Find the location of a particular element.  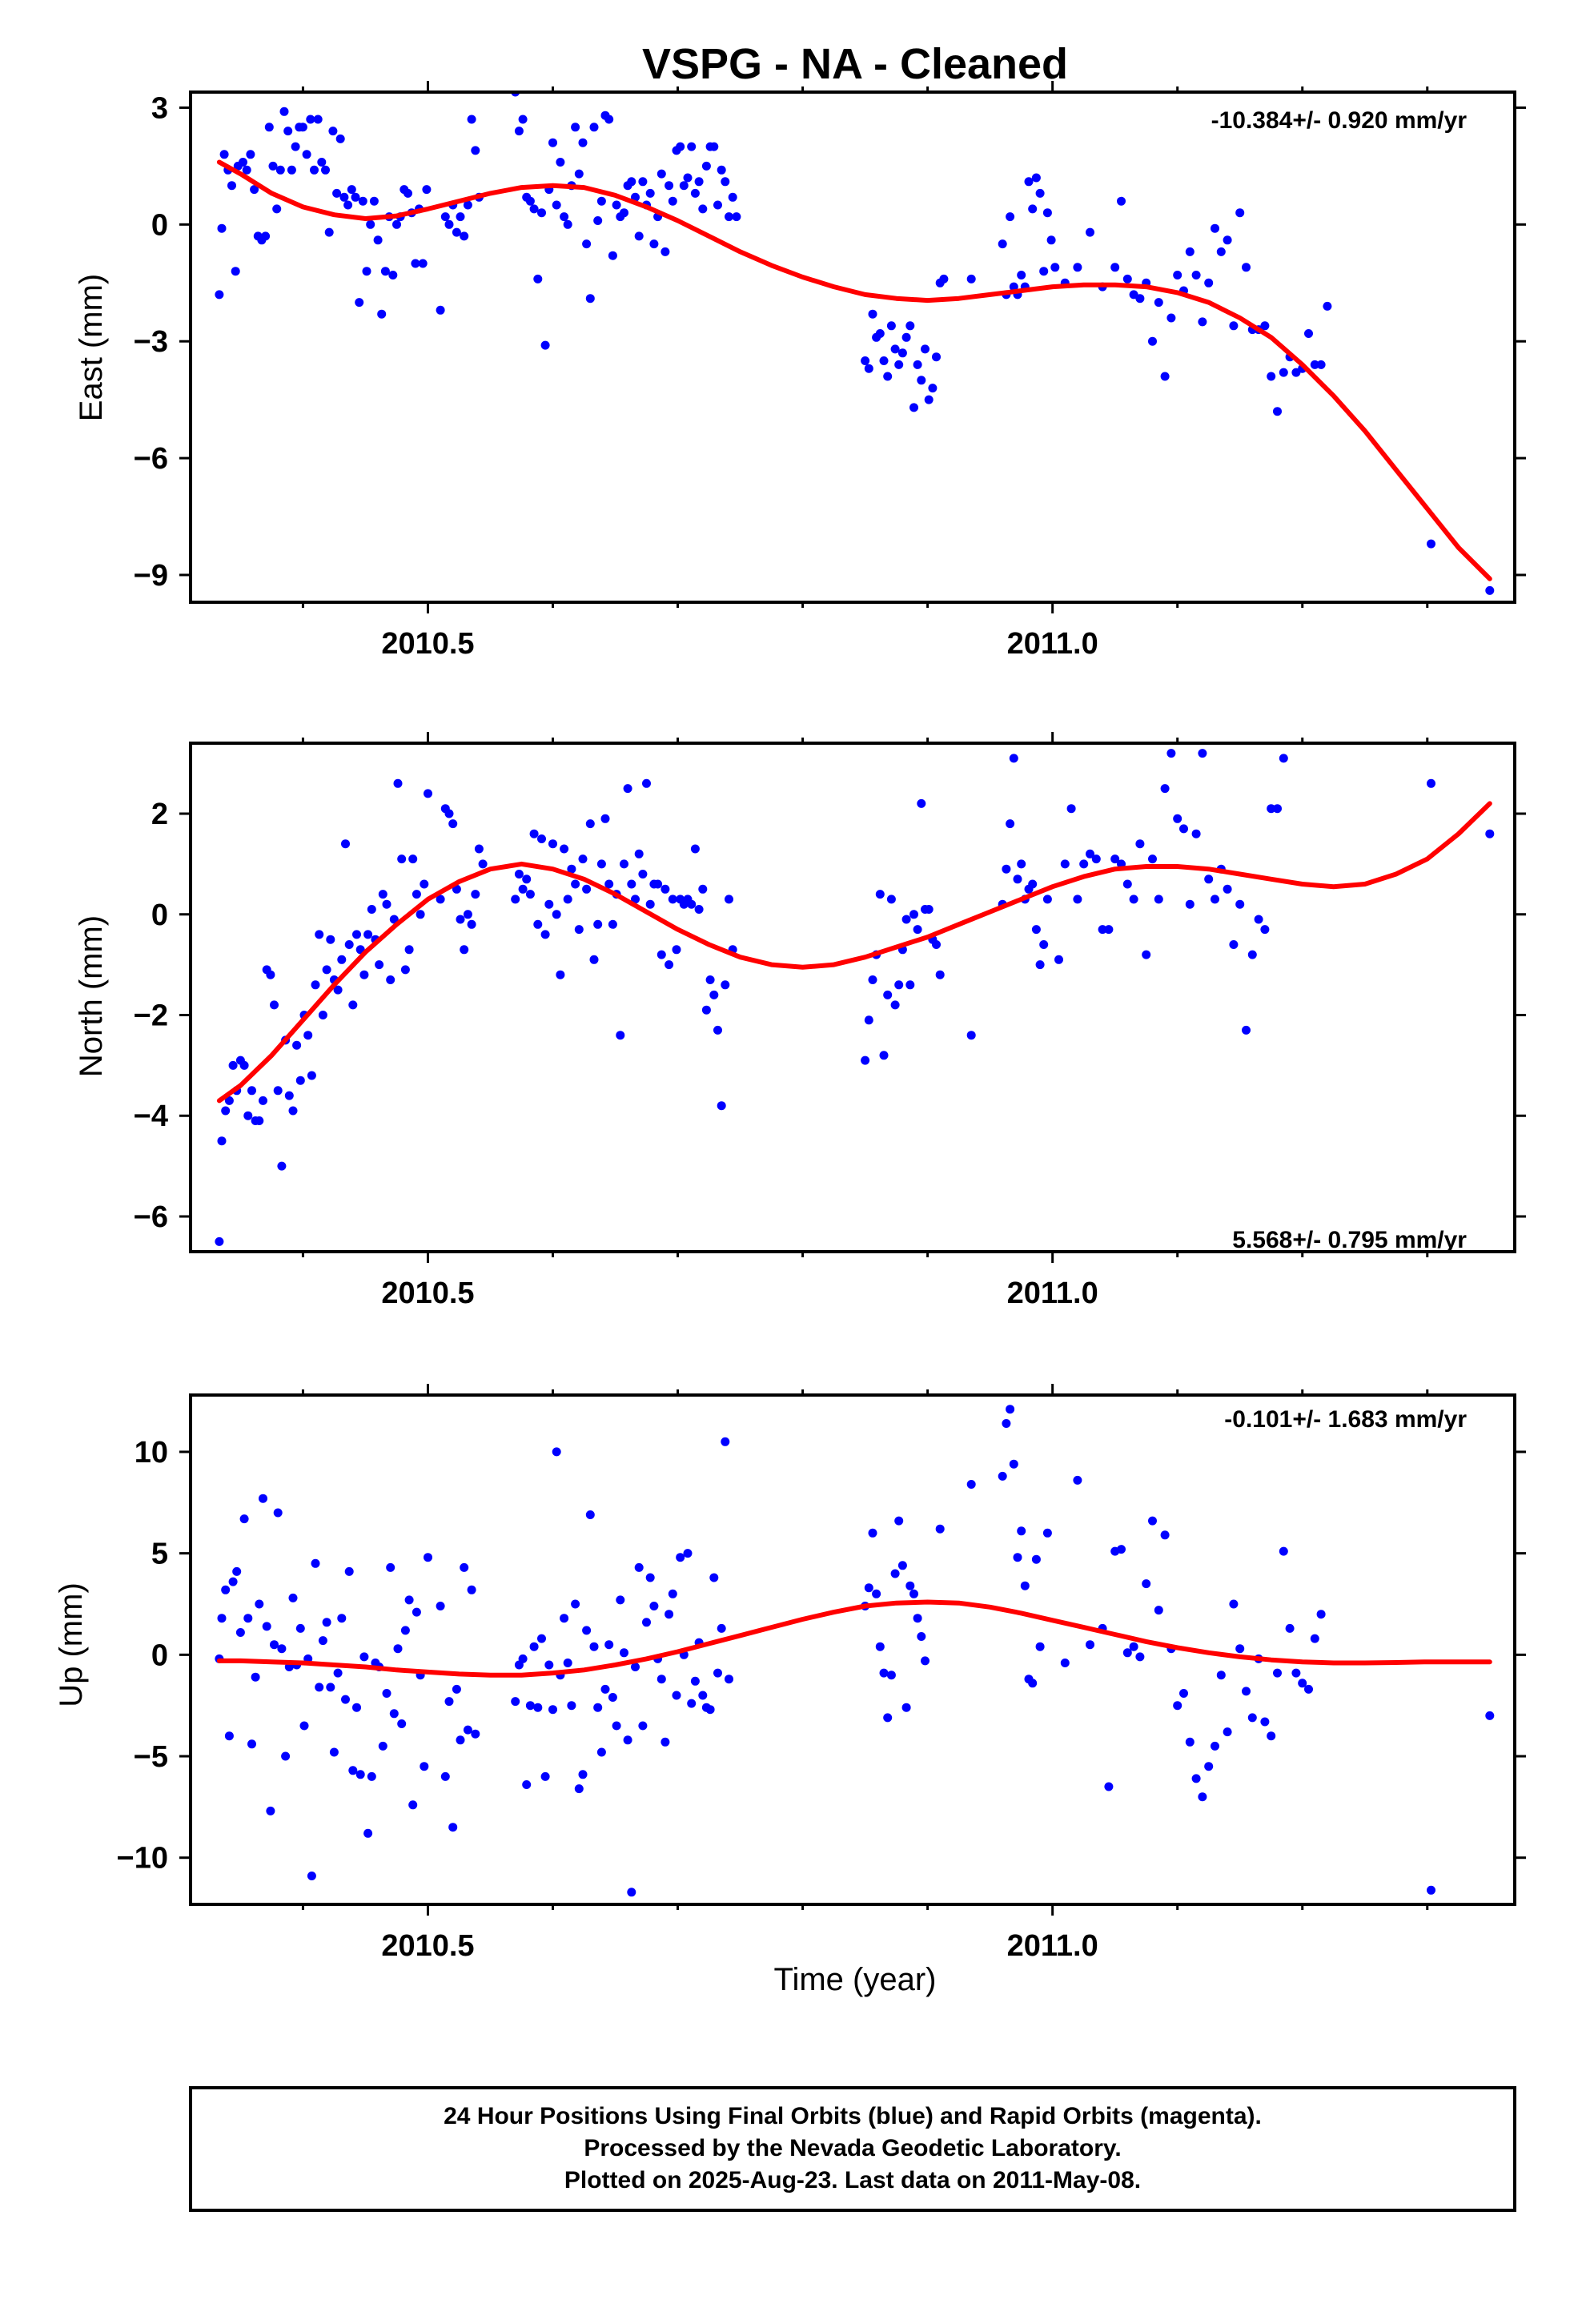

east-y-tick-label: 3 is located at coordinates (159, 108).